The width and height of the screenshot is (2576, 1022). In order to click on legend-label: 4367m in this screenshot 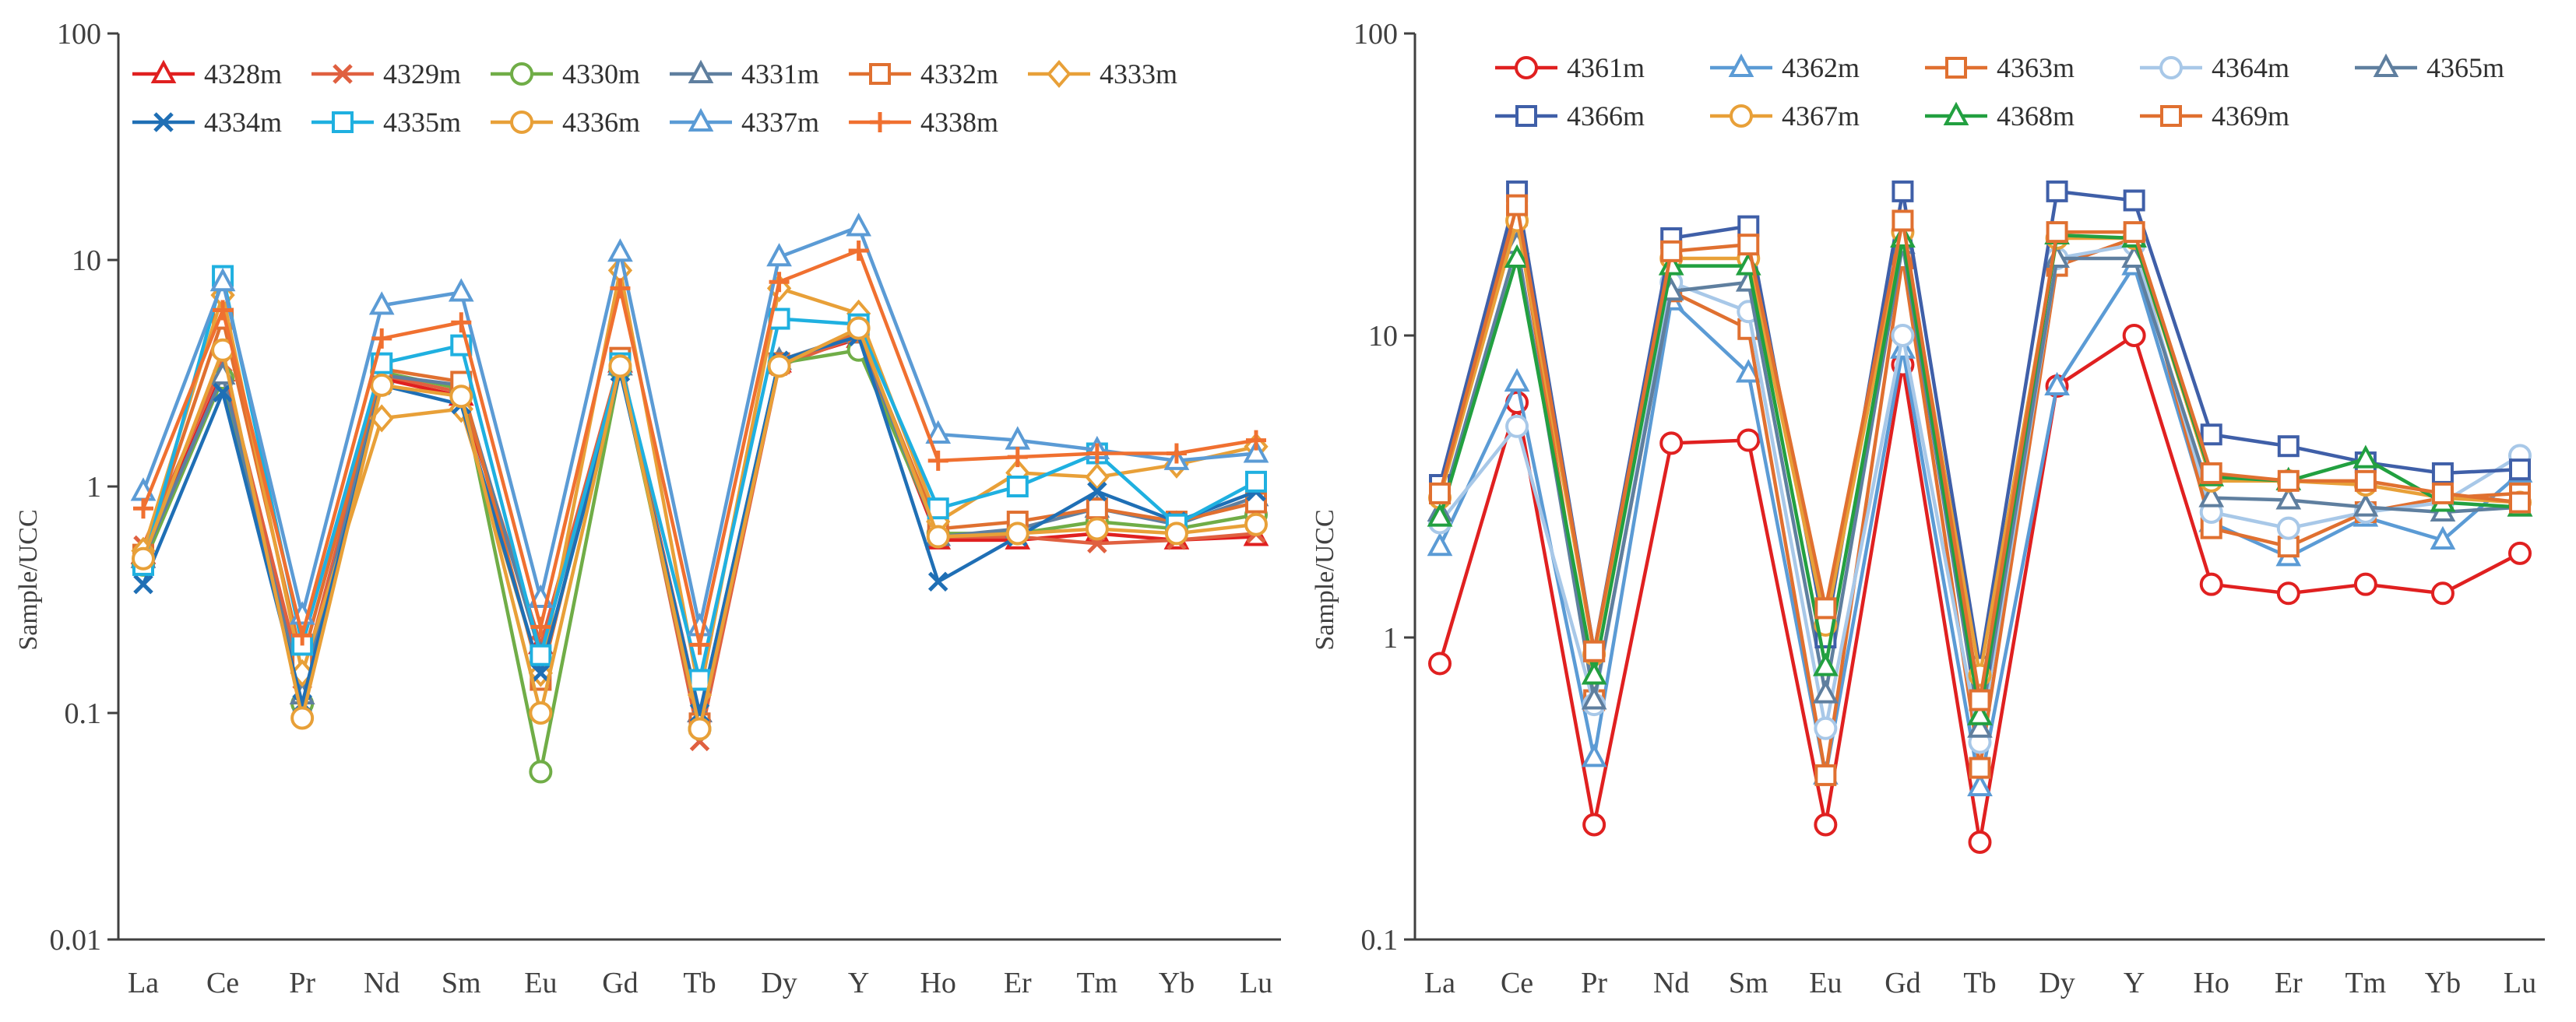, I will do `click(1821, 116)`.